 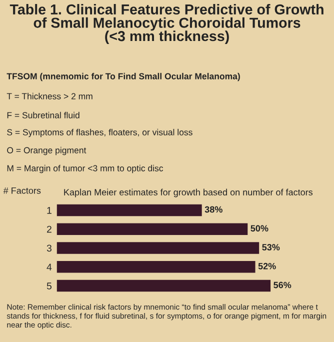 I want to click on text: T = Thickness > 2 mm, so click(x=49, y=96).